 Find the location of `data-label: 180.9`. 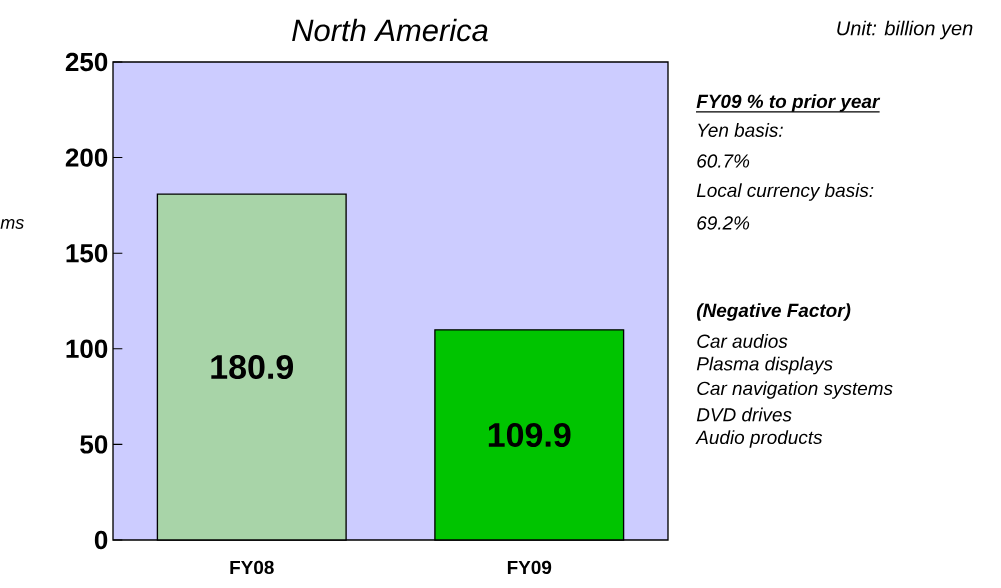

data-label: 180.9 is located at coordinates (252, 367).